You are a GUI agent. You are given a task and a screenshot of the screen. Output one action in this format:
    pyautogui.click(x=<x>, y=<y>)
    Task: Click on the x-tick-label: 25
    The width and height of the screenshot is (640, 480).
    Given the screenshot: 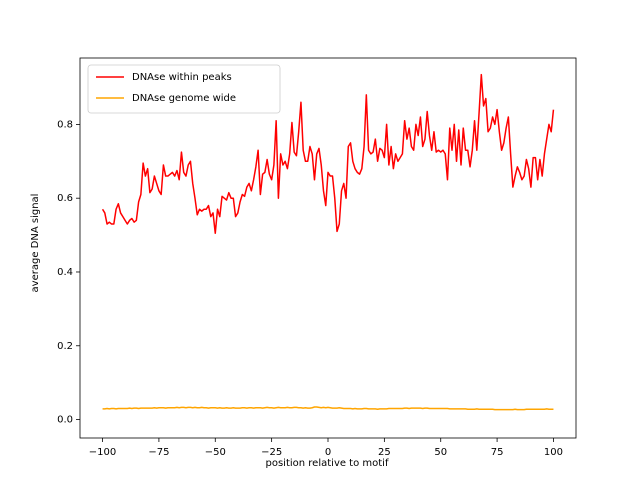 What is the action you would take?
    pyautogui.click(x=384, y=452)
    